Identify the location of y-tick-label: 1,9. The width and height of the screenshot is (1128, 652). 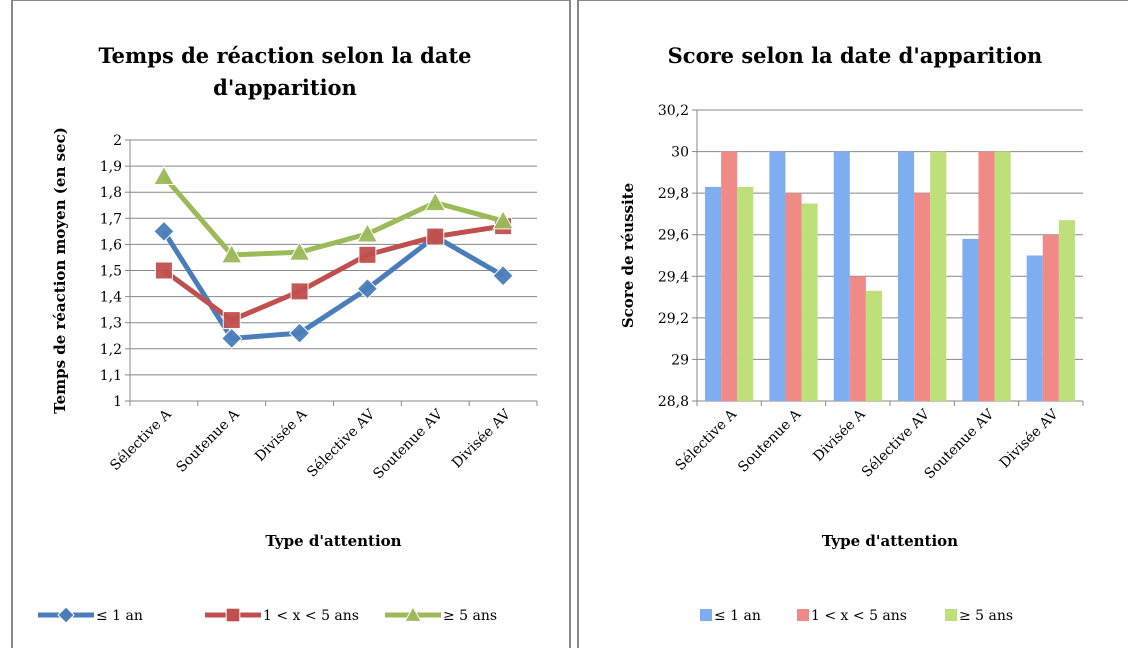
(111, 167).